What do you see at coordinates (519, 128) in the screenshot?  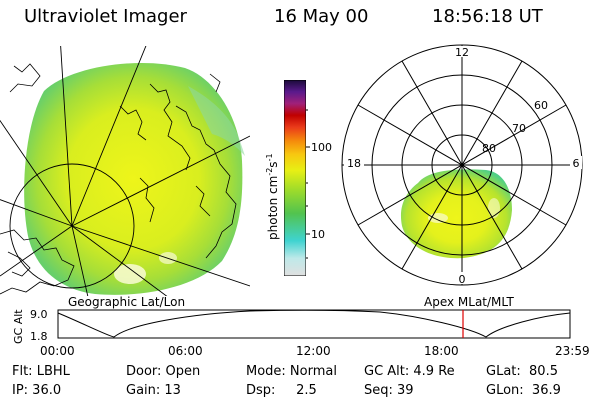 I see `mlat-label-70: 70` at bounding box center [519, 128].